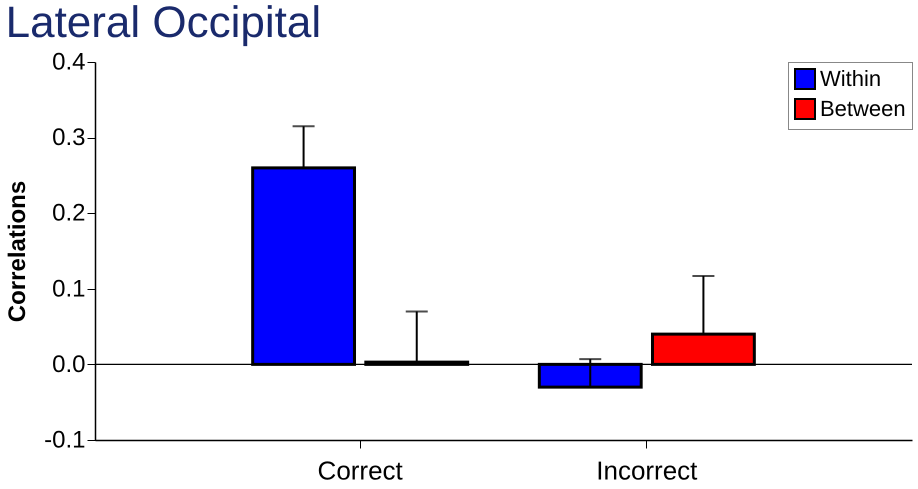  I want to click on y-tick-label: 0.2, so click(69, 213).